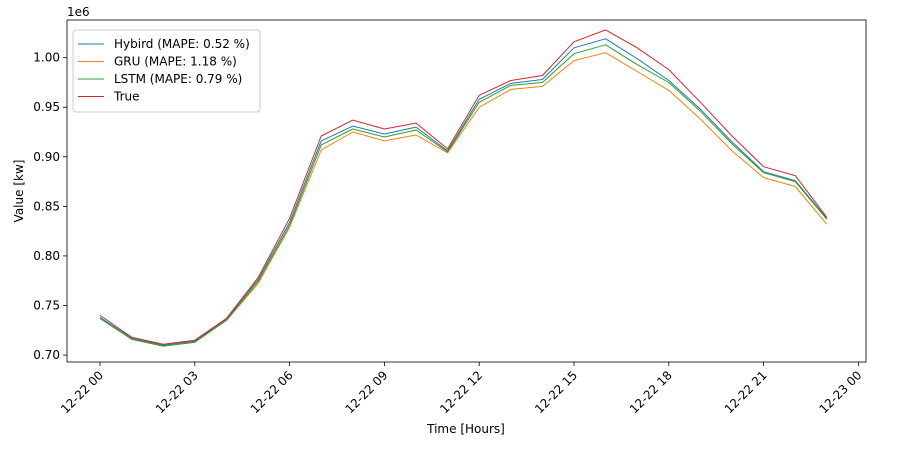 Image resolution: width=900 pixels, height=450 pixels. What do you see at coordinates (556, 392) in the screenshot?
I see `x-tick-label: 12-22 15` at bounding box center [556, 392].